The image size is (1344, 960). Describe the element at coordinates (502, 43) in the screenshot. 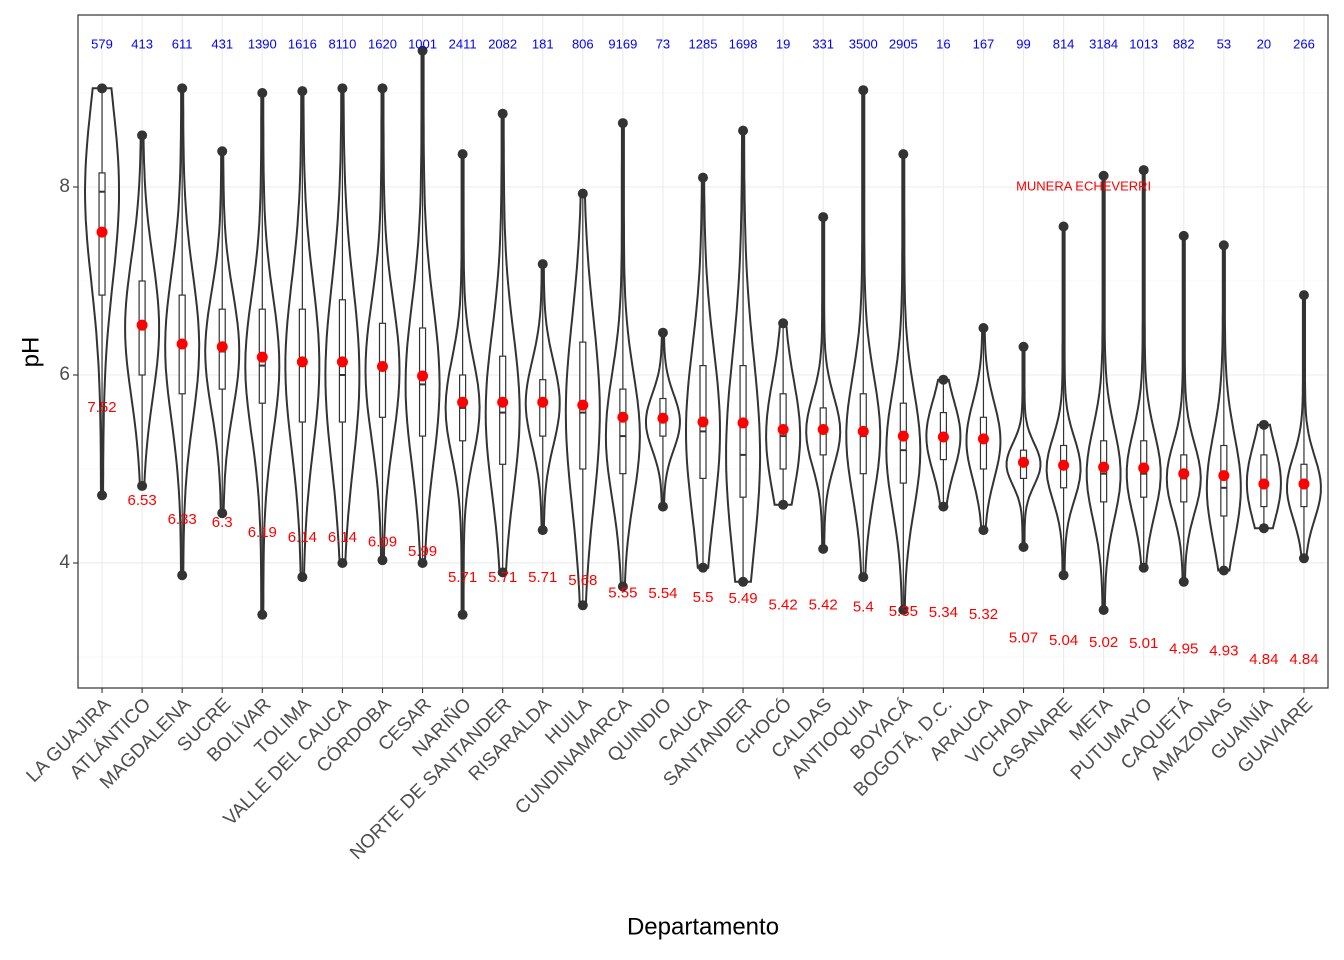

I see `count-label: 2082` at that location.